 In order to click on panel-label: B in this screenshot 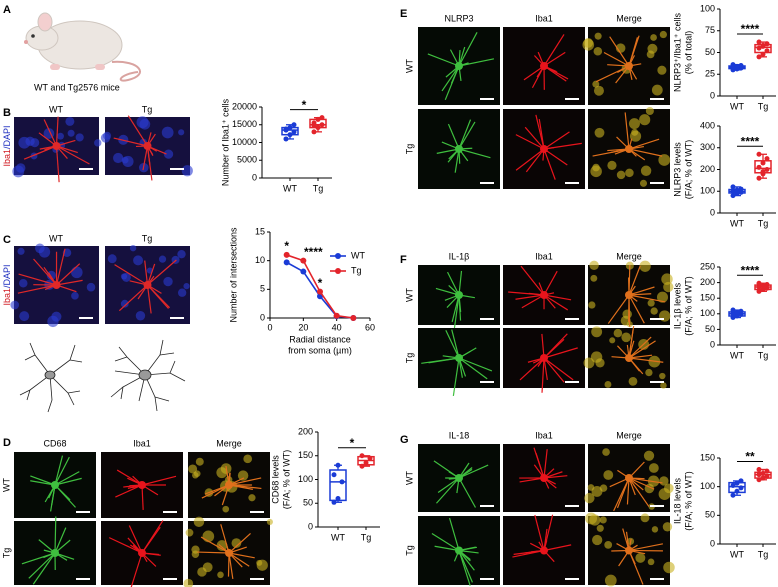, I will do `click(7, 113)`.